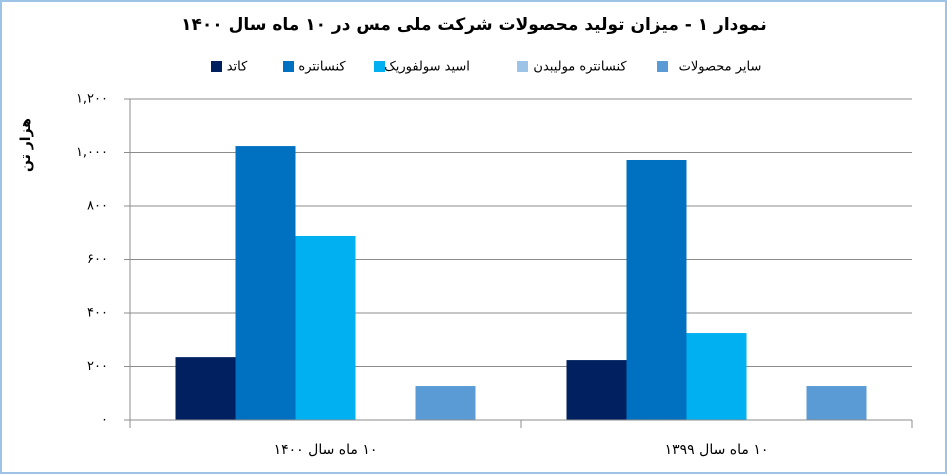 The image size is (947, 474). Describe the element at coordinates (720, 67) in the screenshot. I see `legend-label: سایر محصولات` at that location.